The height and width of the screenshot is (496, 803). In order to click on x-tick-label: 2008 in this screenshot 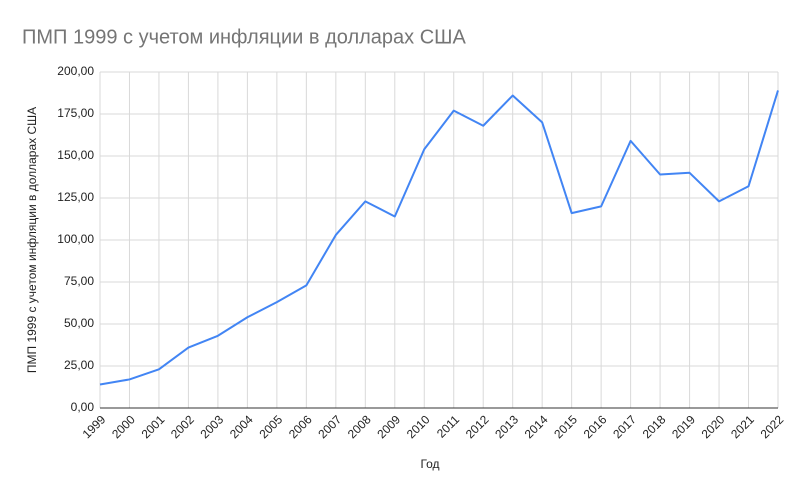, I will do `click(359, 426)`.